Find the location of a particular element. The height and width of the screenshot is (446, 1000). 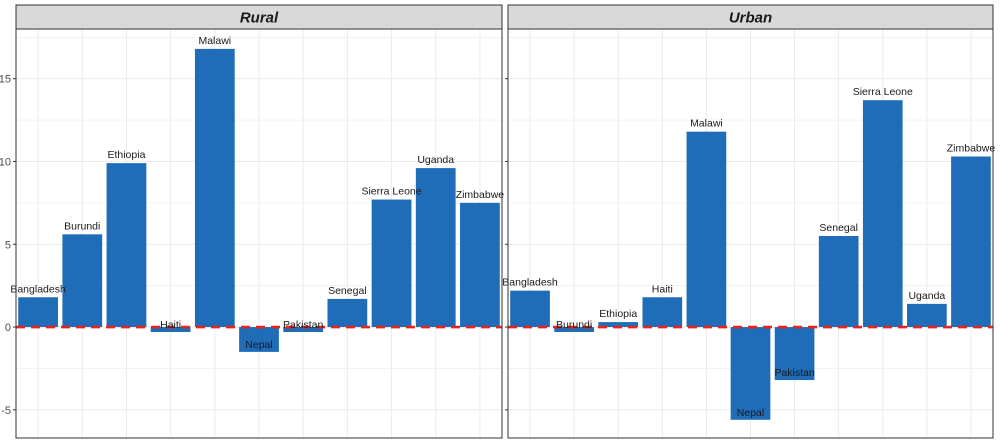

facet-strip-title: Rural is located at coordinates (259, 18).